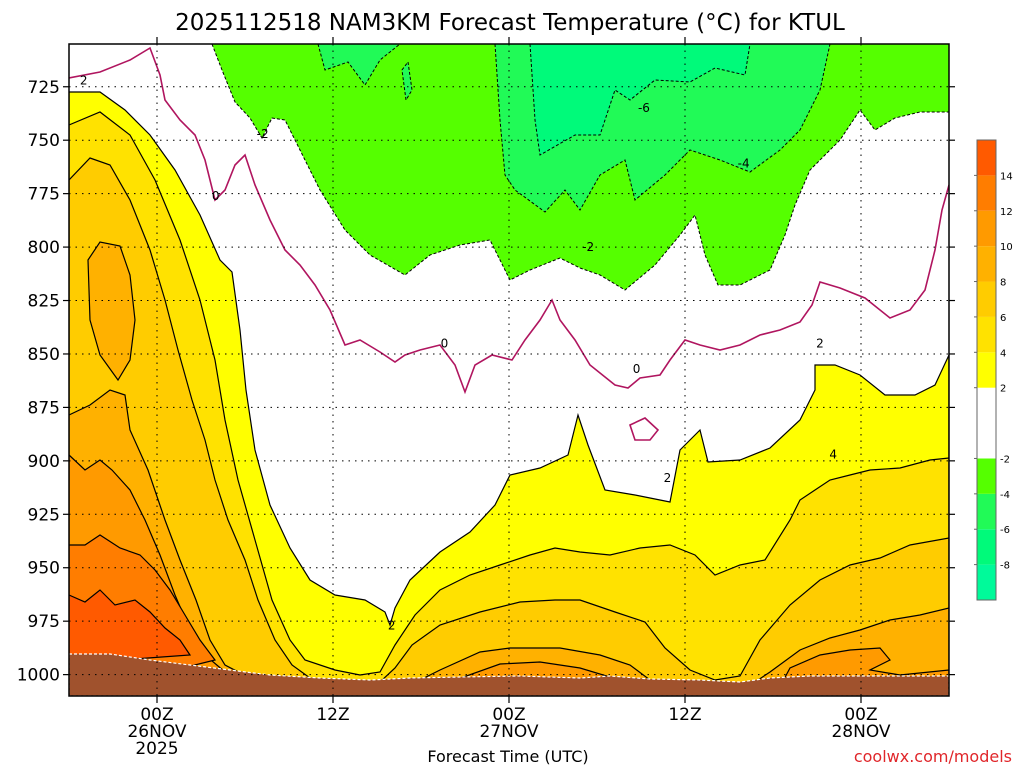 The height and width of the screenshot is (768, 1024). What do you see at coordinates (644, 108) in the screenshot?
I see `contour-label: -6` at bounding box center [644, 108].